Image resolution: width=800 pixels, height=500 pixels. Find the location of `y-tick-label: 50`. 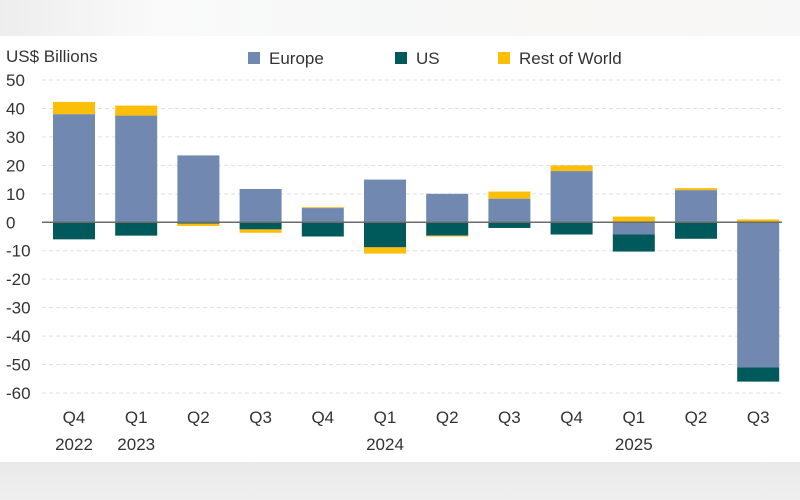

y-tick-label: 50 is located at coordinates (15, 80).